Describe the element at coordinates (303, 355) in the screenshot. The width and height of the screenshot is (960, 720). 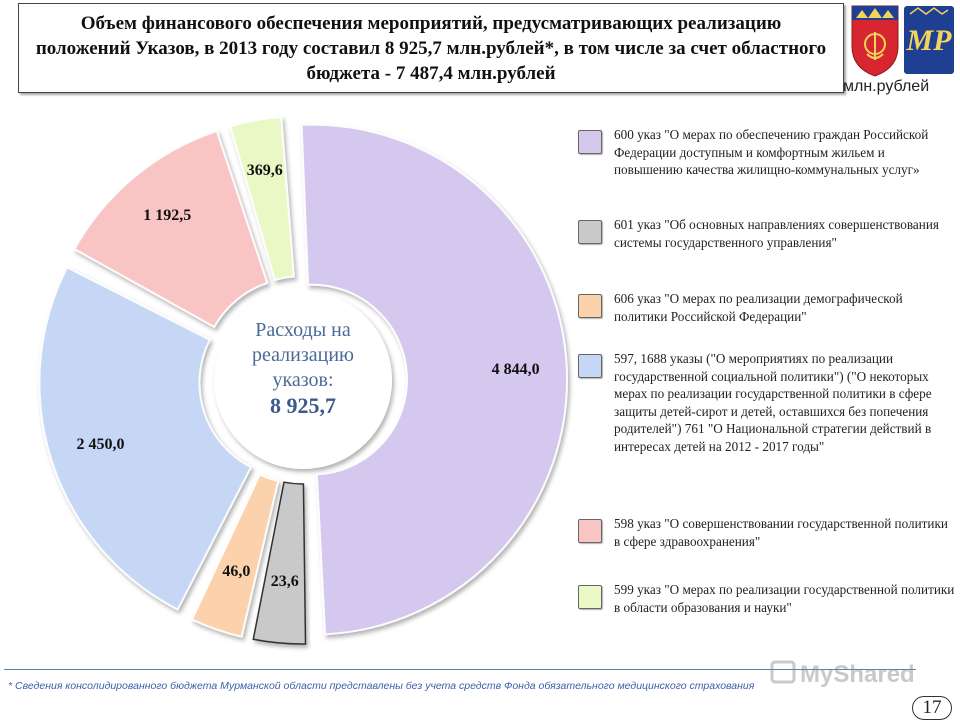
I see `center-label: Расходы на реализацию указов:` at that location.